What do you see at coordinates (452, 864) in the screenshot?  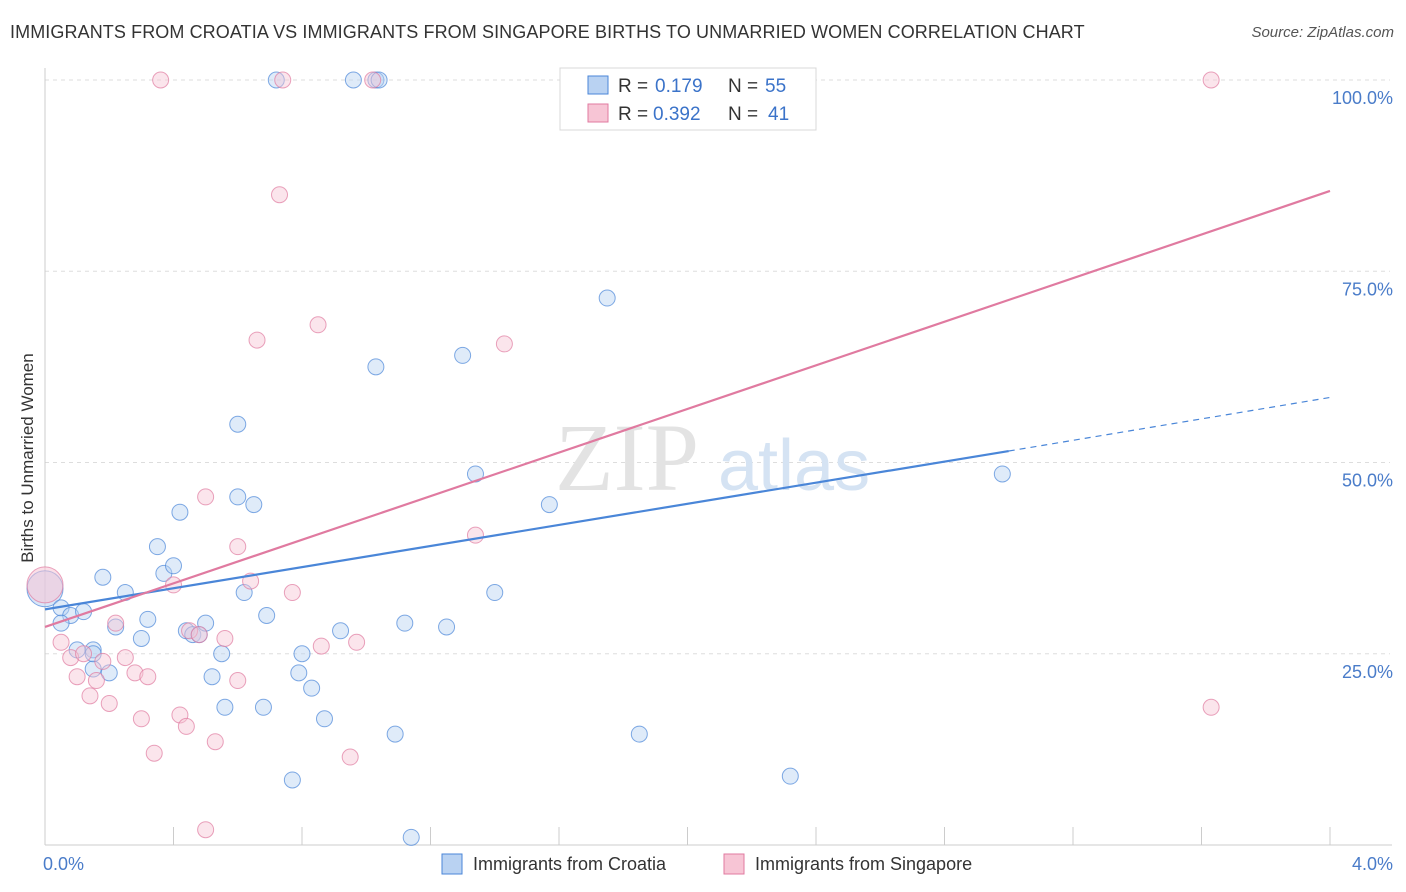 I see `bottom-legend-swatch-croatia` at bounding box center [452, 864].